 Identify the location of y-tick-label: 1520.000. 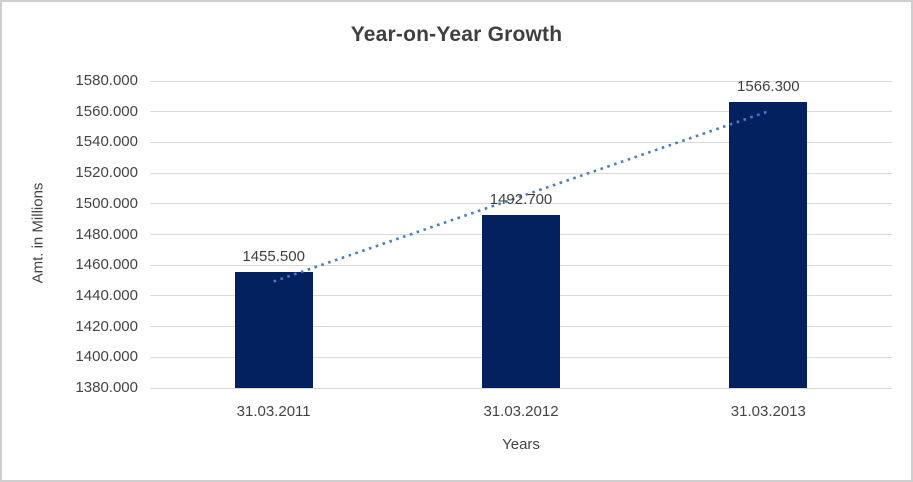
(106, 173).